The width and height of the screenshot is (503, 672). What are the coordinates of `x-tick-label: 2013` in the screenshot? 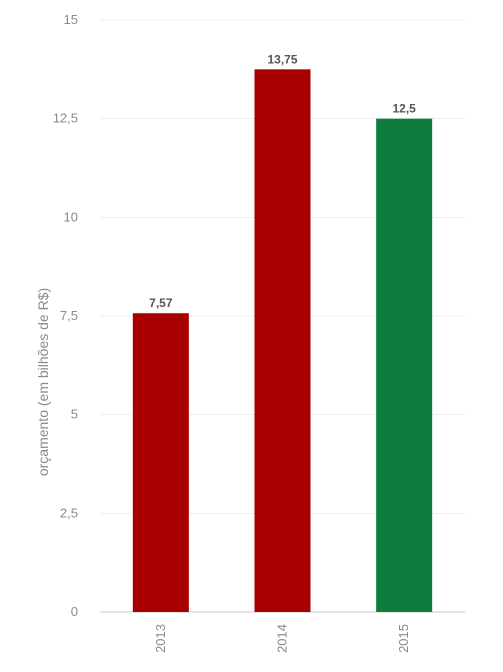 It's located at (160, 638).